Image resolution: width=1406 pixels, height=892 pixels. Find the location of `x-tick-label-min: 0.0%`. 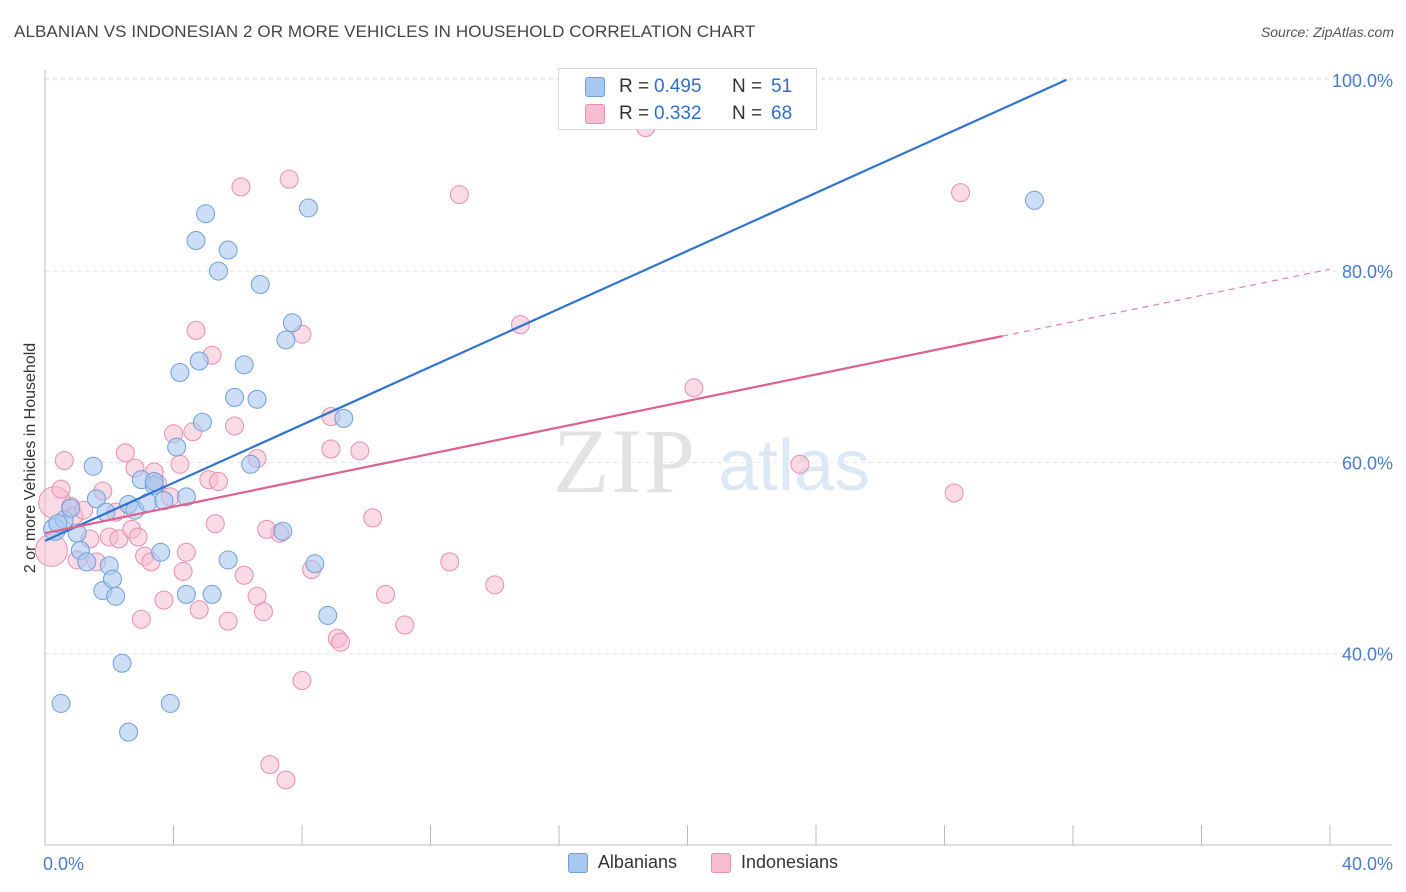

x-tick-label-min: 0.0% is located at coordinates (63, 864).